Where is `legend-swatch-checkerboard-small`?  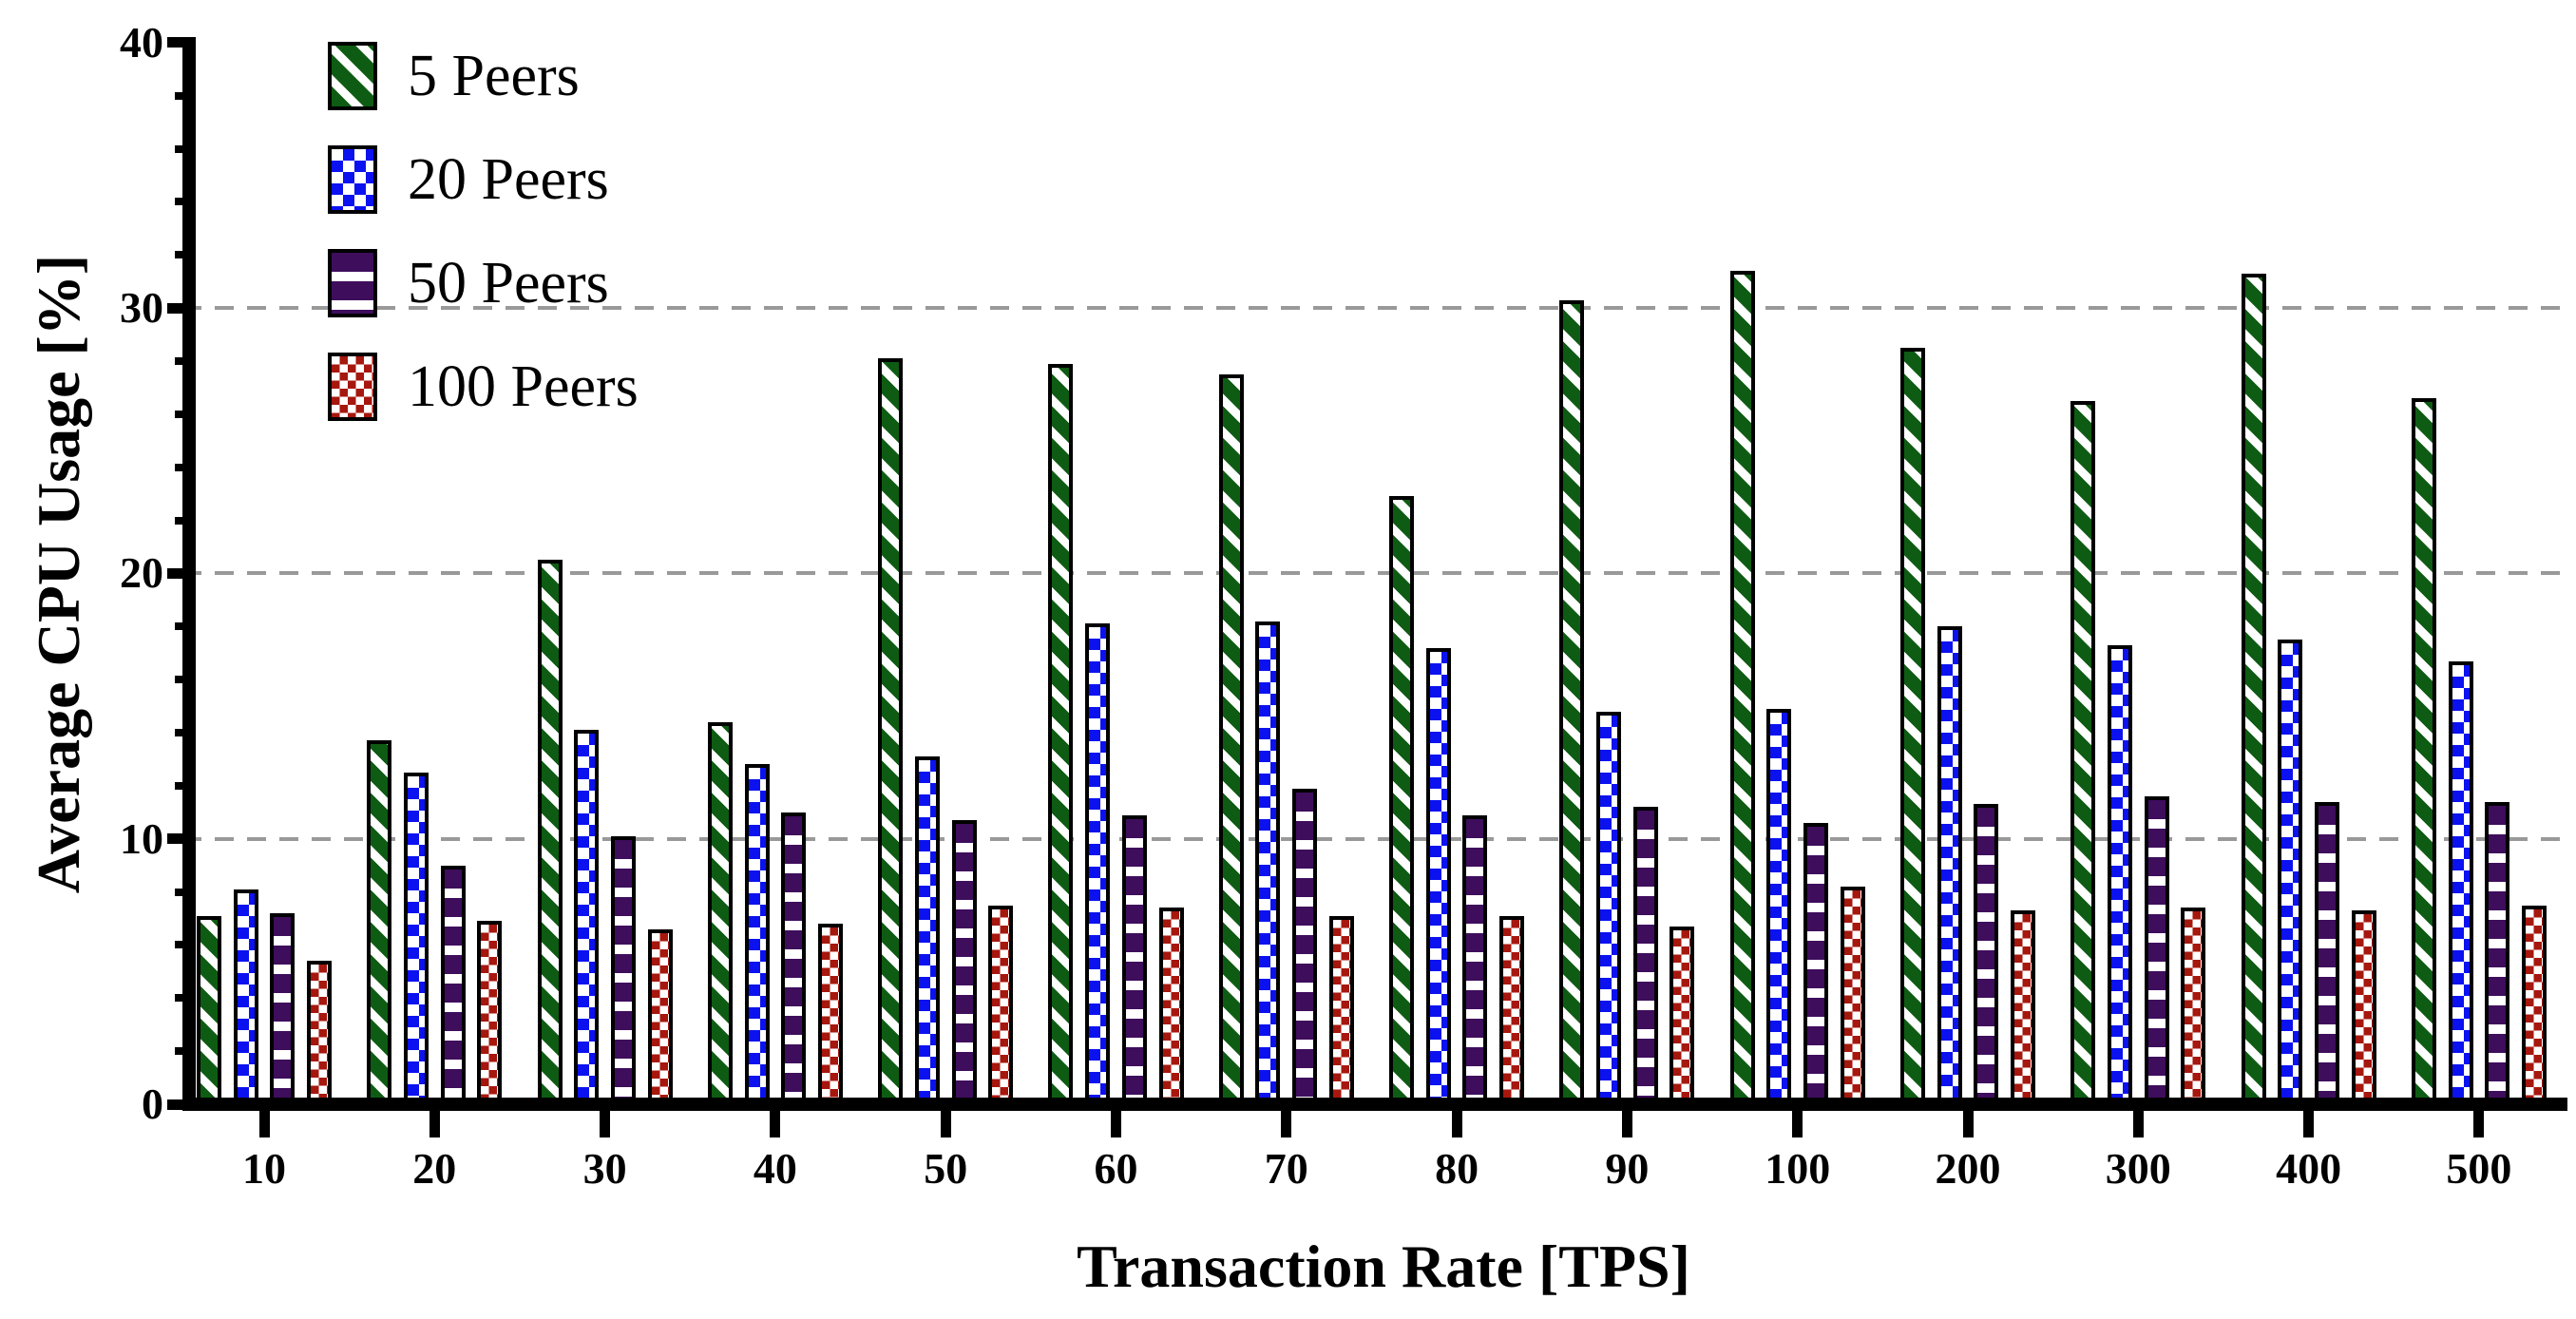 legend-swatch-checkerboard-small is located at coordinates (352, 387).